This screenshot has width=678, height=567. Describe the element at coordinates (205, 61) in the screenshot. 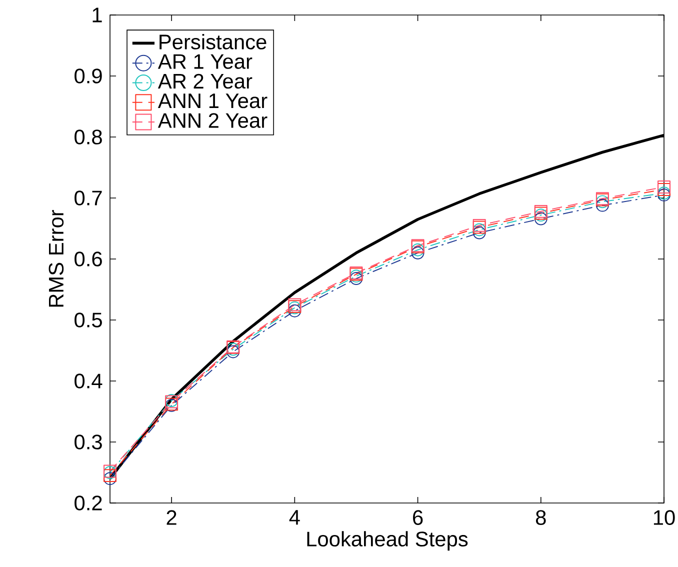

I see `legend-label: AR 1 Year` at that location.